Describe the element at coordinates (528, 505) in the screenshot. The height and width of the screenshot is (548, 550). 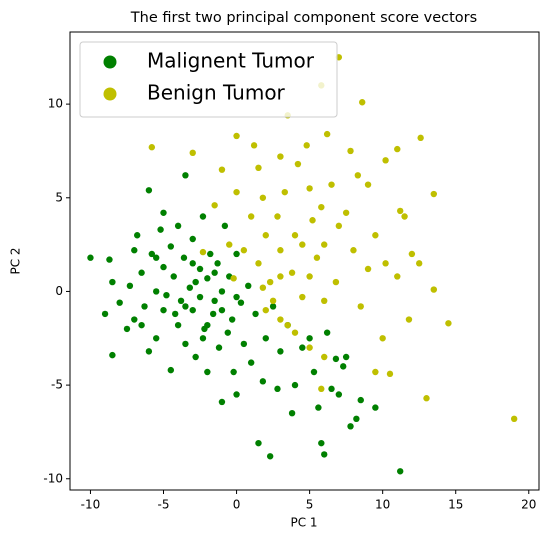
I see `x-tick-label: 20` at that location.